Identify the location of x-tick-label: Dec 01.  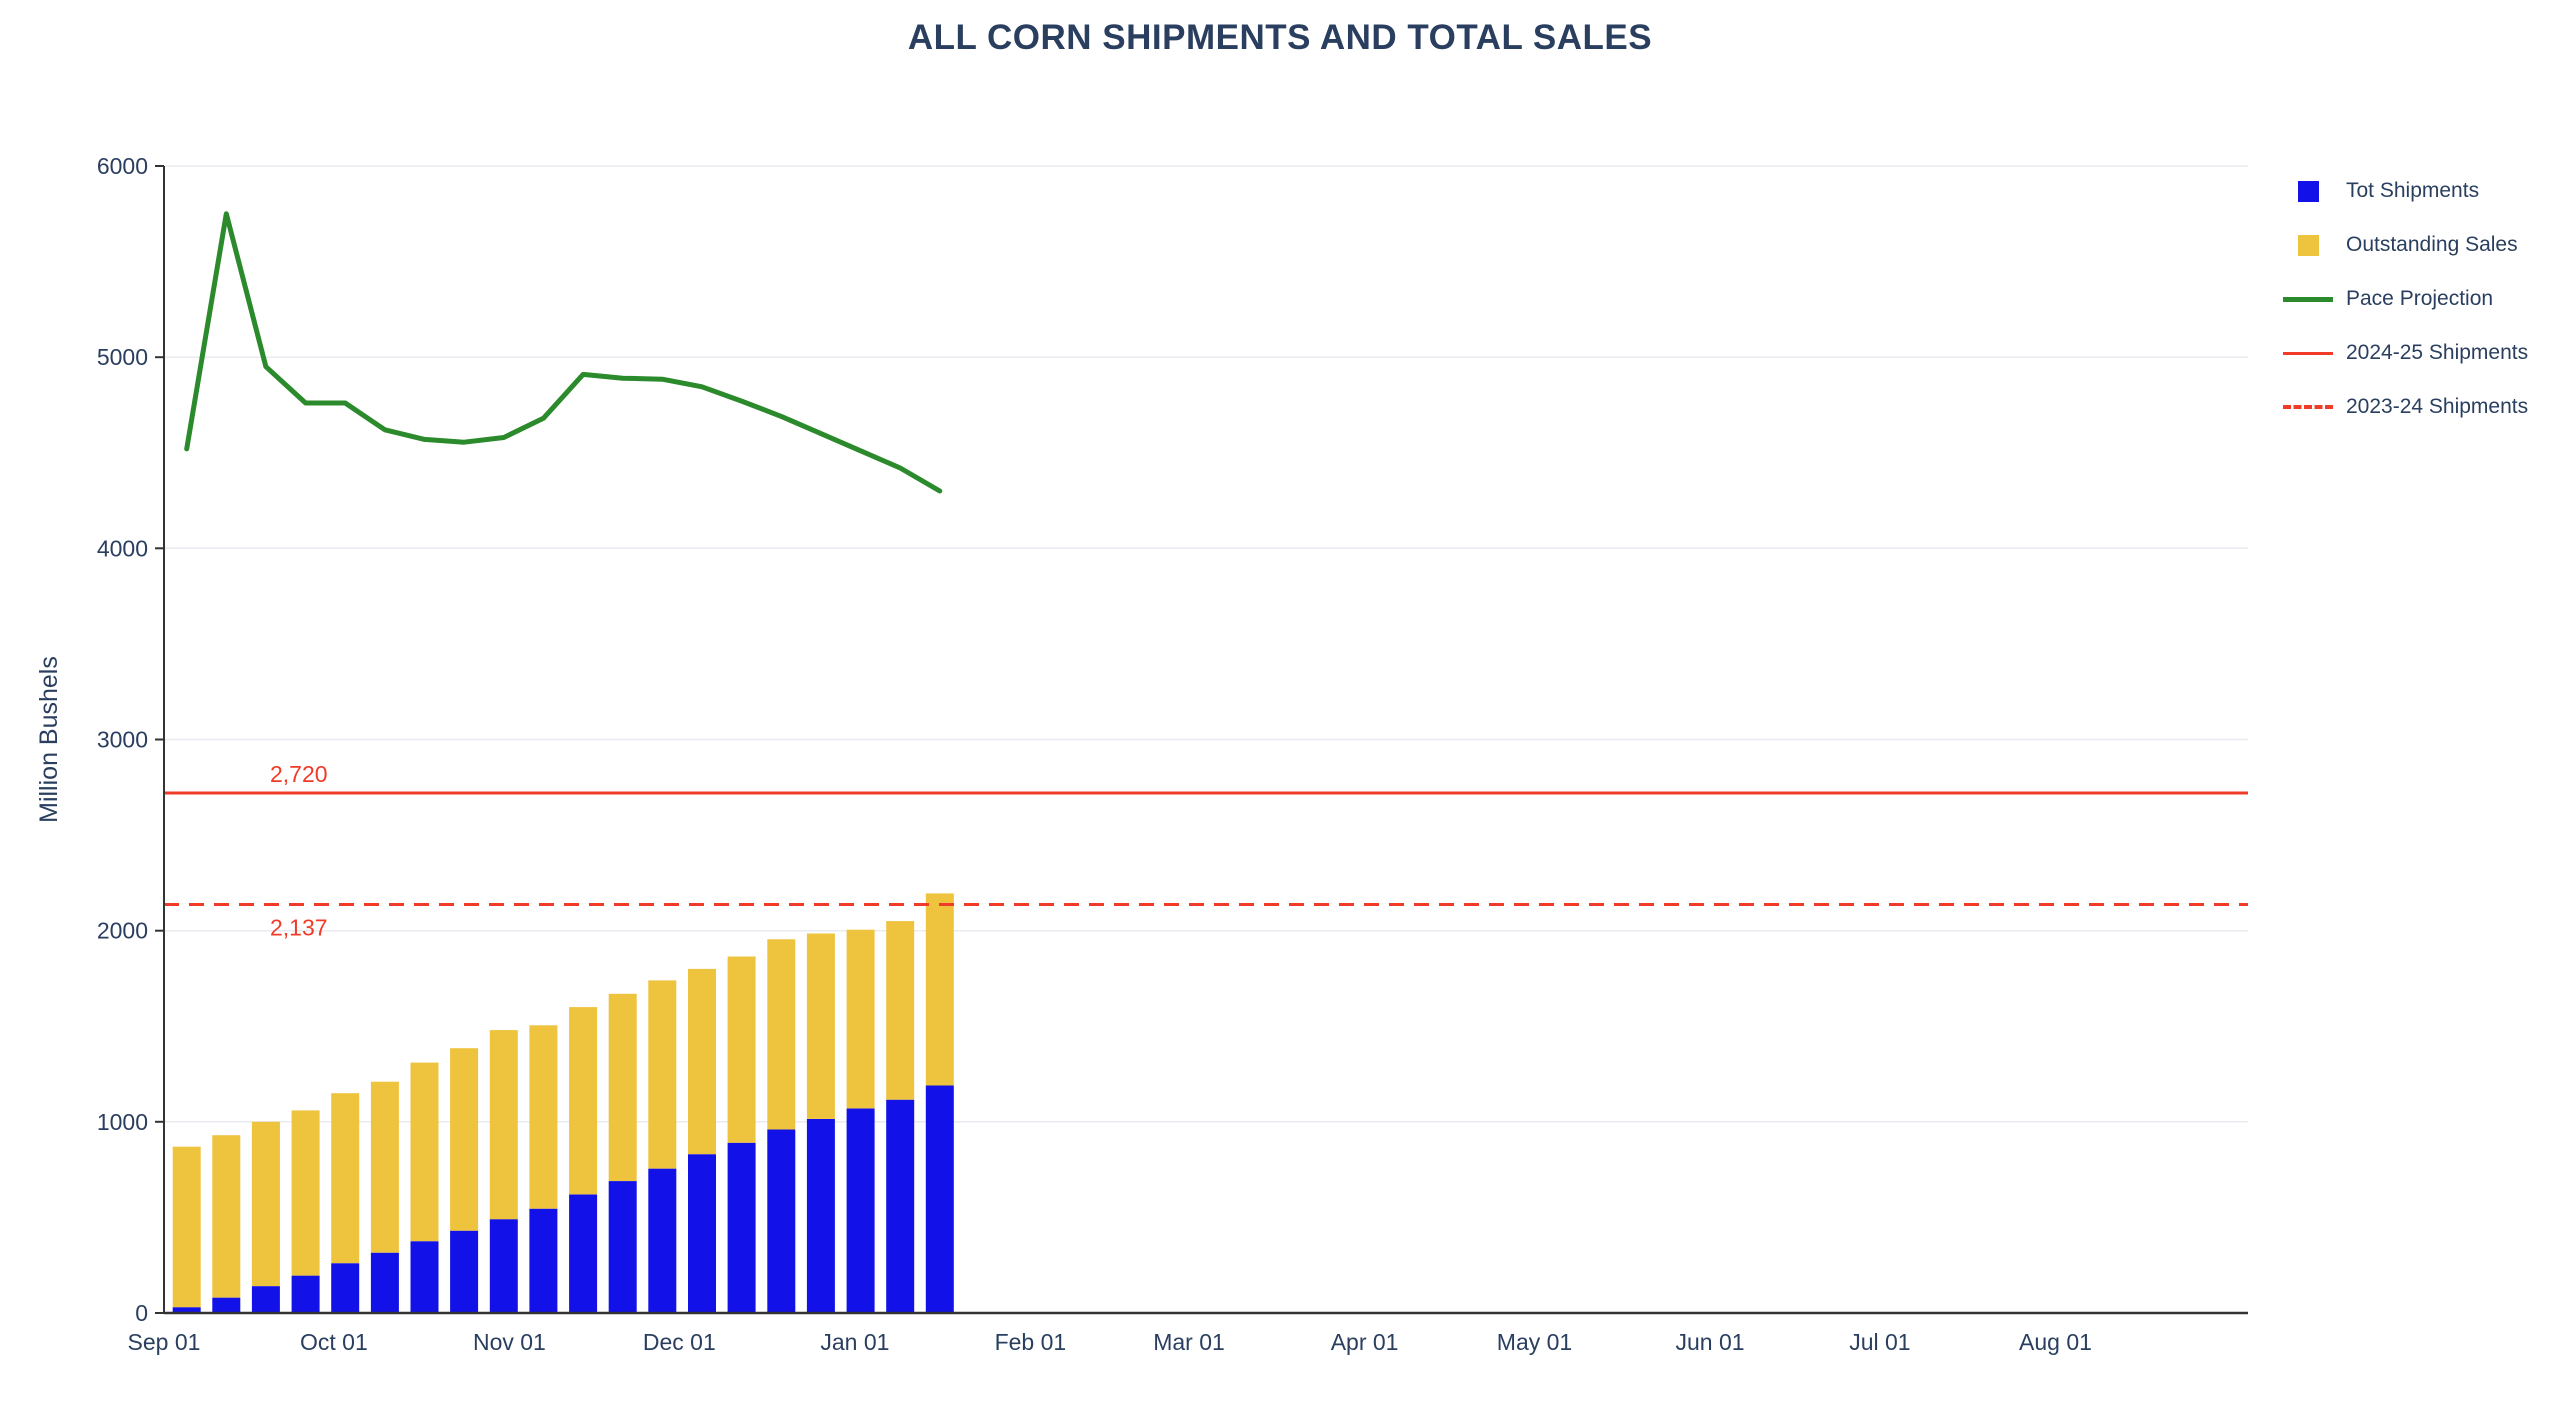
(679, 1342).